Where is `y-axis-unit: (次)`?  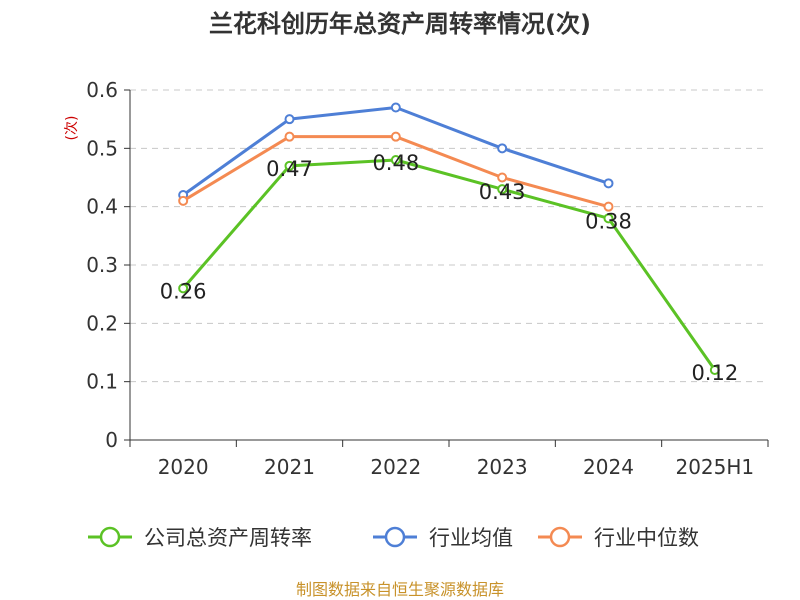
y-axis-unit: (次) is located at coordinates (72, 128).